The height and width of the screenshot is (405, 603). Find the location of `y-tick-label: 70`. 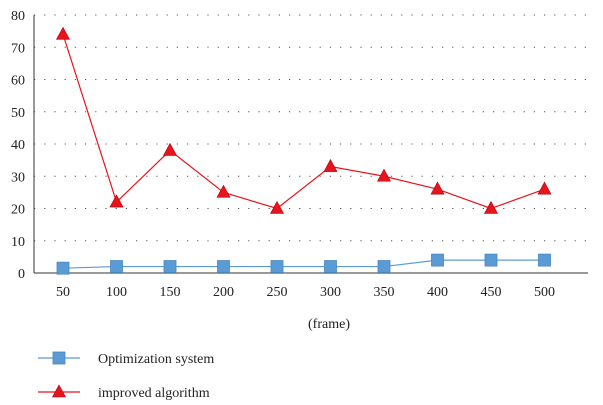

y-tick-label: 70 is located at coordinates (18, 48).